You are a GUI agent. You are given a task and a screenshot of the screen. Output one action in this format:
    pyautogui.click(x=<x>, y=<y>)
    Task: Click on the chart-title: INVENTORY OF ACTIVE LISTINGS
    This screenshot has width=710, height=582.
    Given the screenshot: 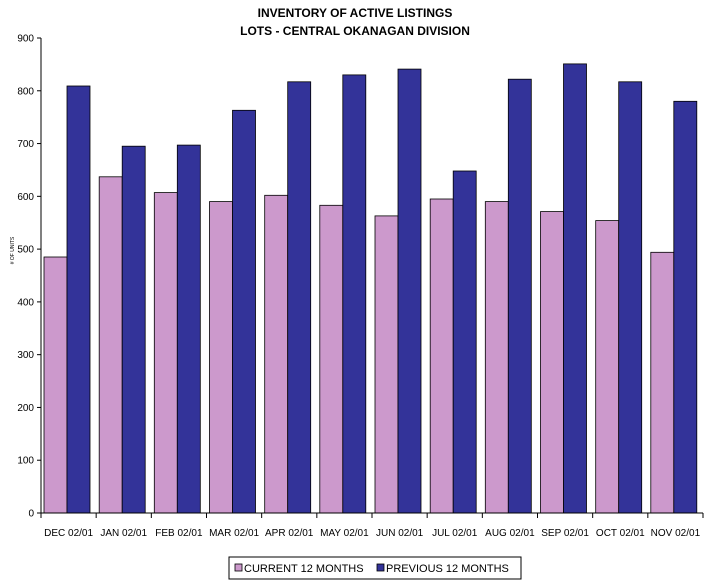 What is the action you would take?
    pyautogui.click(x=355, y=13)
    